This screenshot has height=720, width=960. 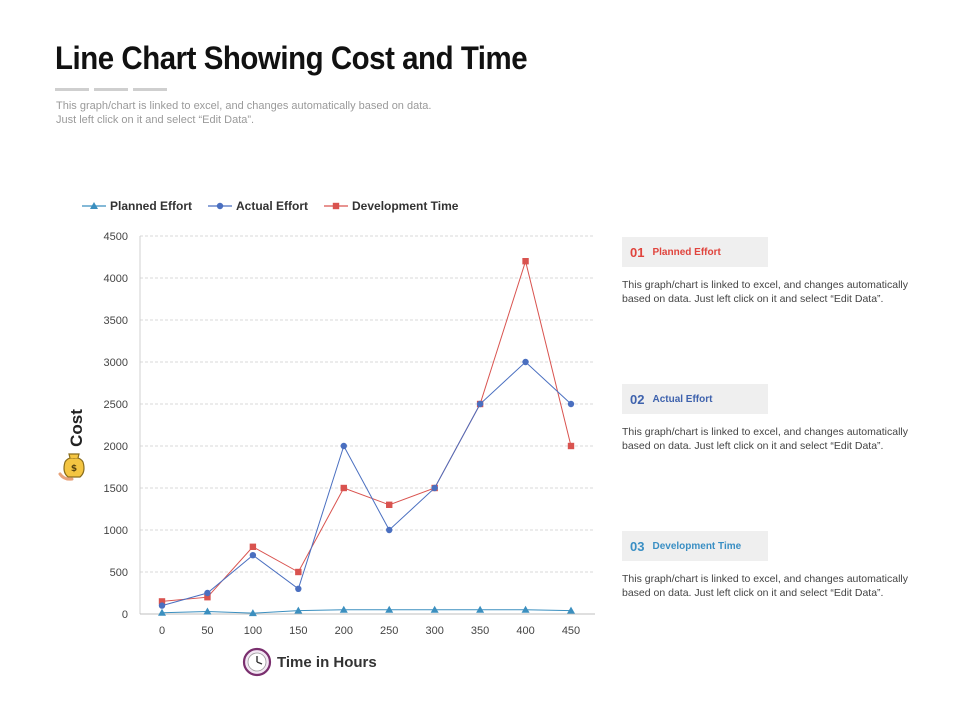 What do you see at coordinates (389, 631) in the screenshot?
I see `x-tick-label: 250` at bounding box center [389, 631].